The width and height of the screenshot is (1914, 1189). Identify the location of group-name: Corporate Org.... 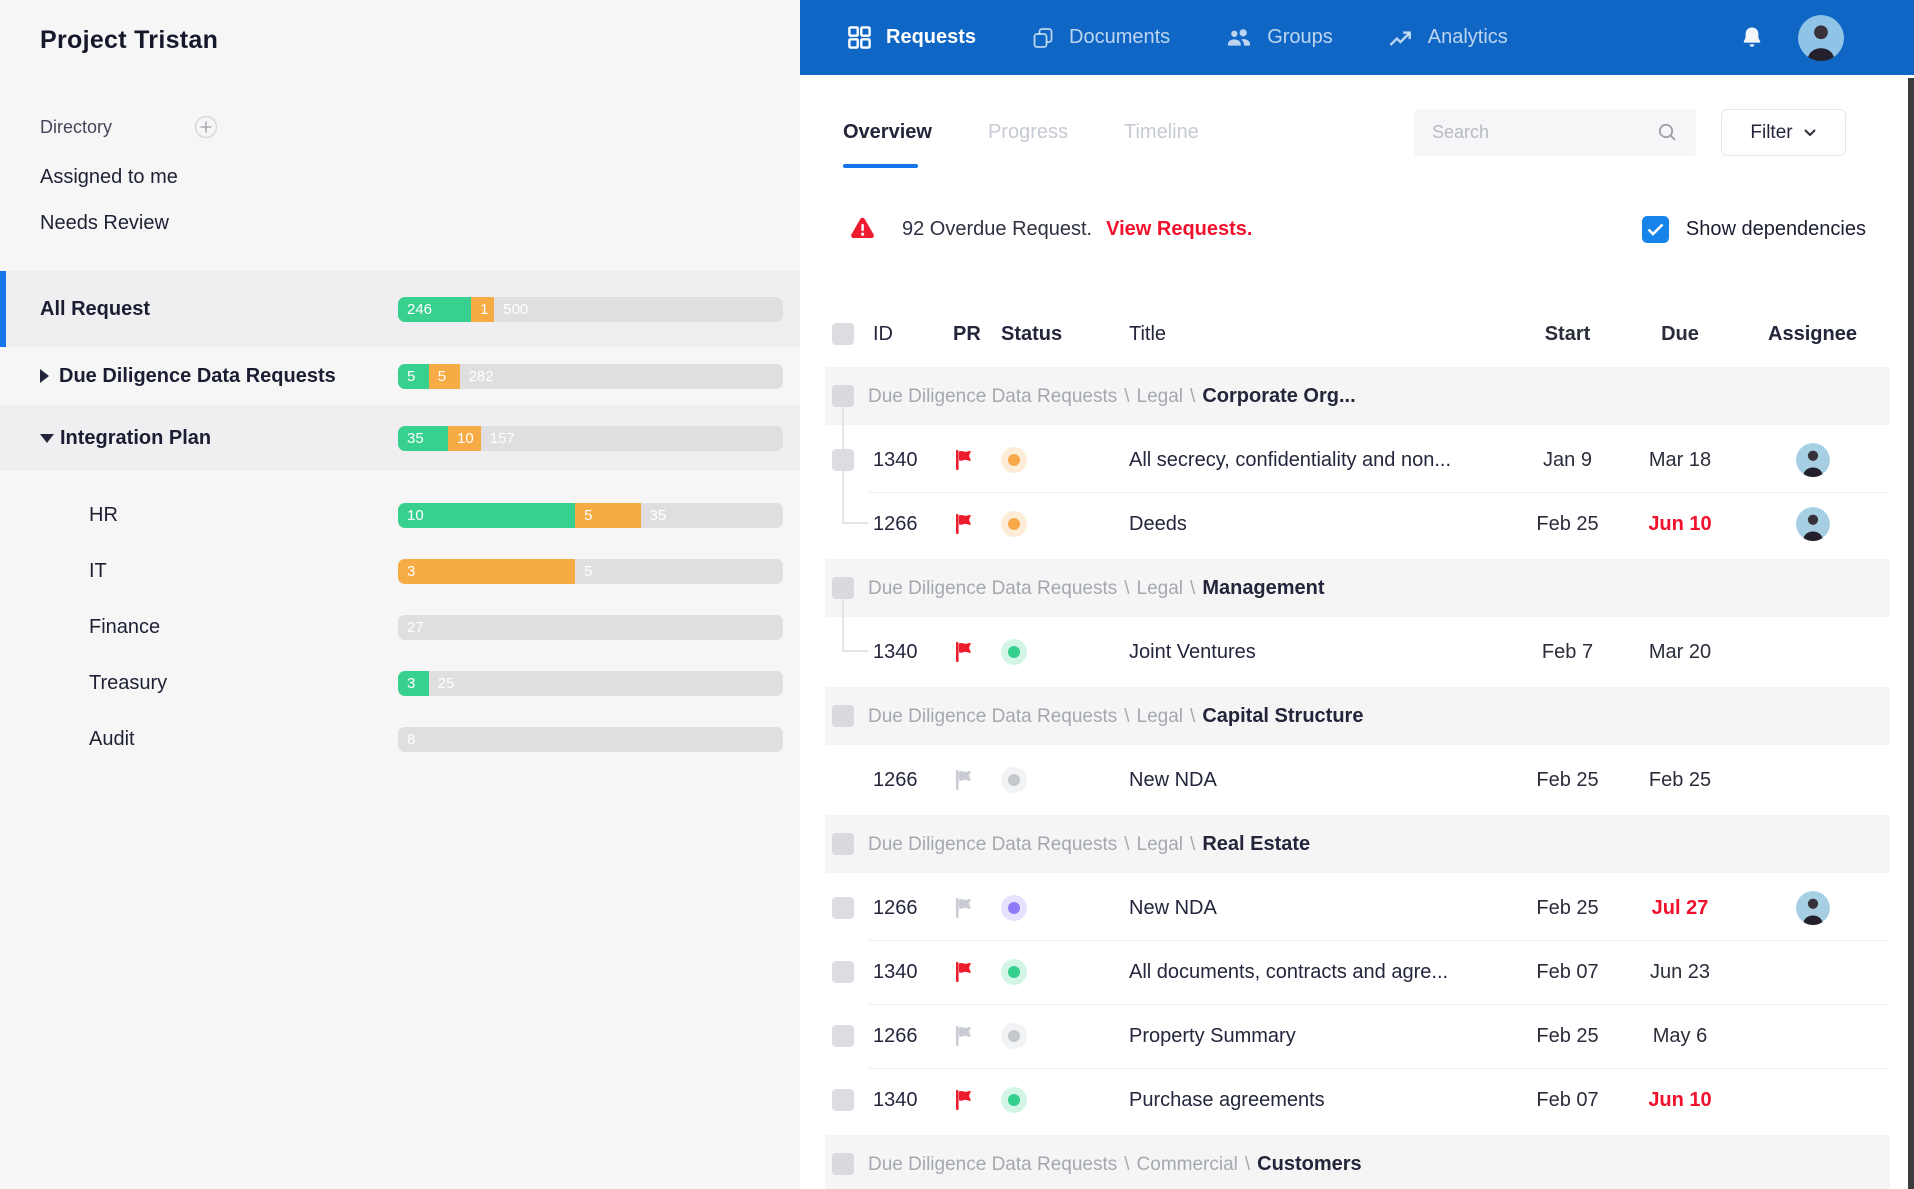
(1279, 395).